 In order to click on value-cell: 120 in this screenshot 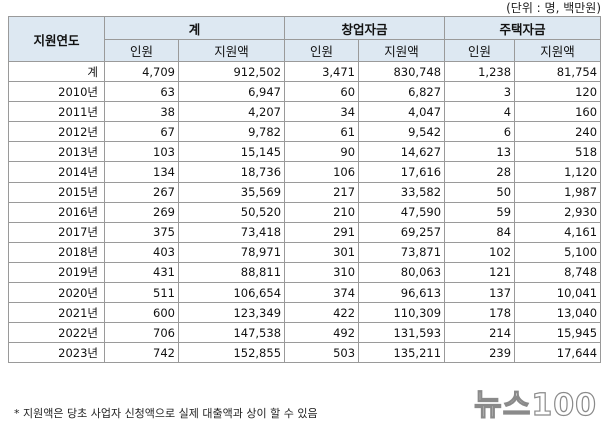, I will do `click(558, 92)`.